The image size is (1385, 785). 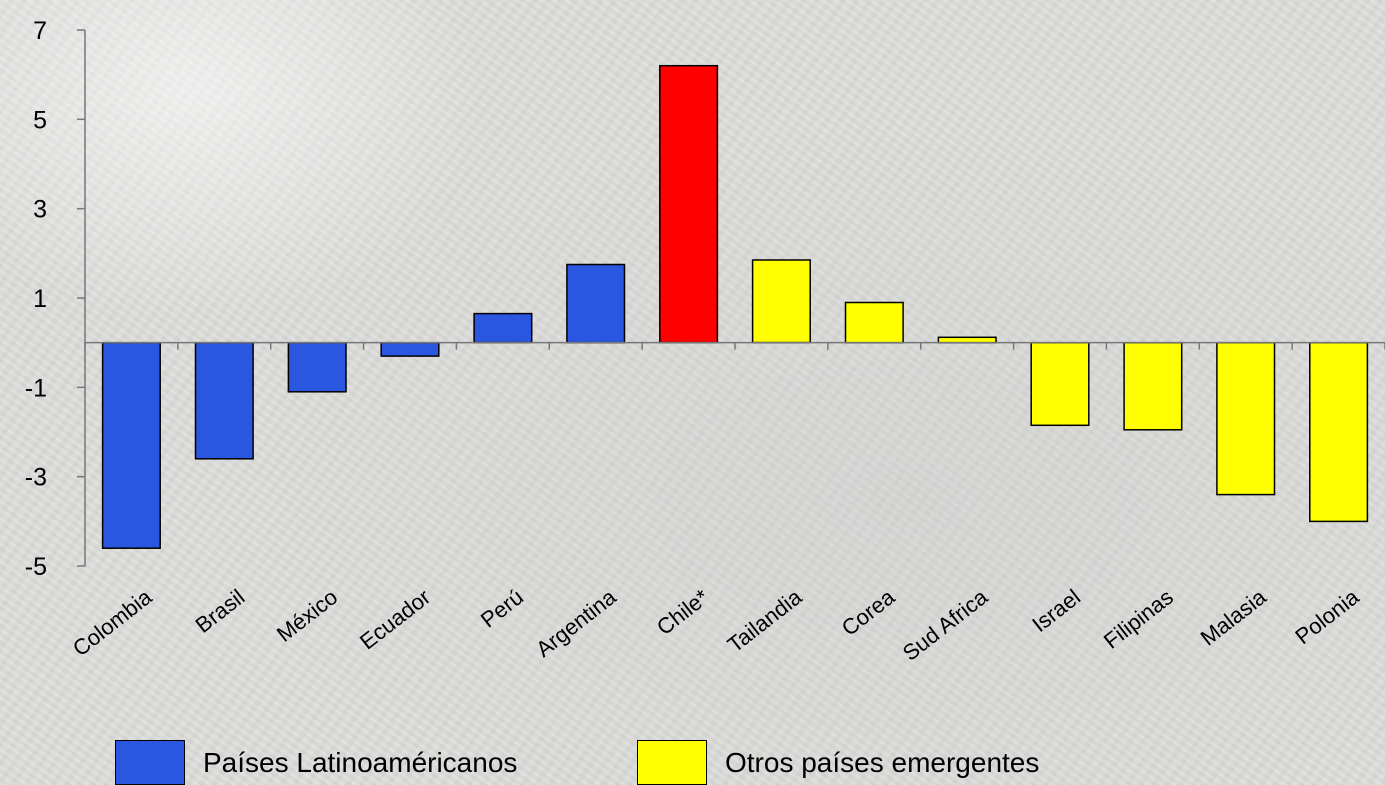 What do you see at coordinates (36, 388) in the screenshot?
I see `y-tick-label: -1` at bounding box center [36, 388].